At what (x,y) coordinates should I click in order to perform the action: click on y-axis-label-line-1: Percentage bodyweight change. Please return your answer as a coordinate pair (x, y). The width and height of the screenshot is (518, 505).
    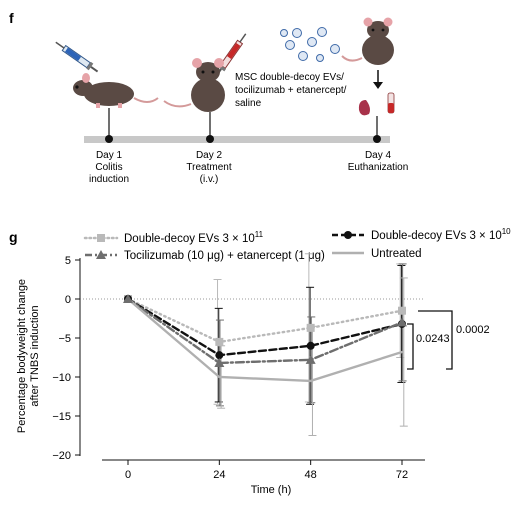
    Looking at the image, I should click on (22, 356).